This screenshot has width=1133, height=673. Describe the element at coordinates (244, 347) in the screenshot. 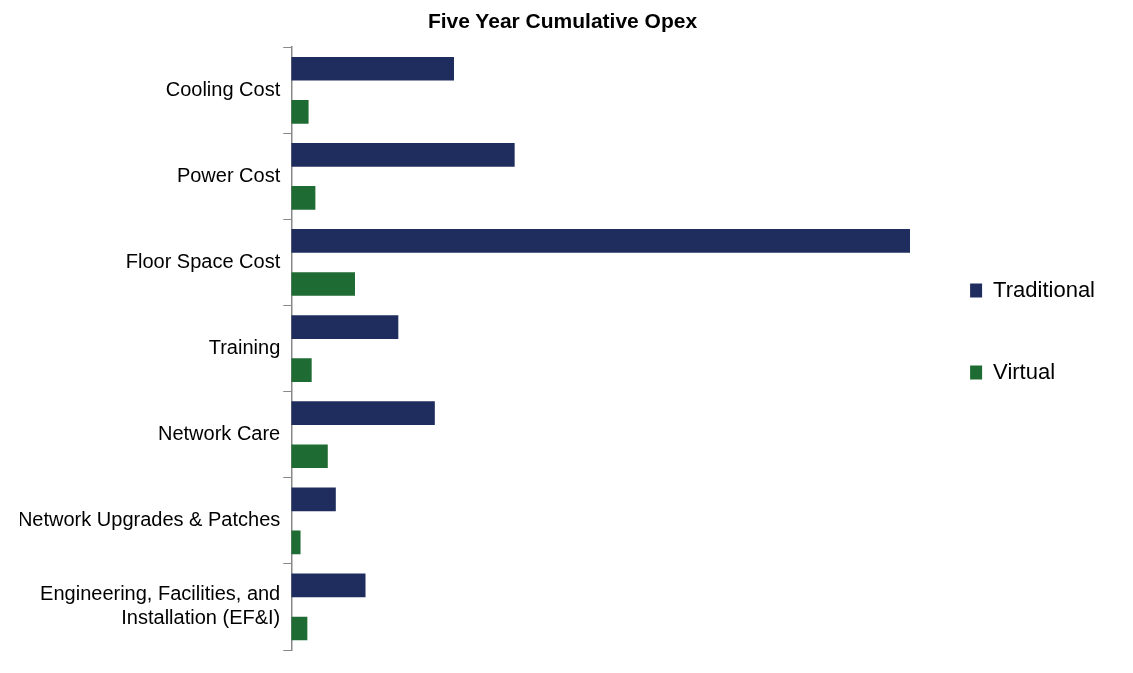

I see `y-tick-label: Training` at that location.